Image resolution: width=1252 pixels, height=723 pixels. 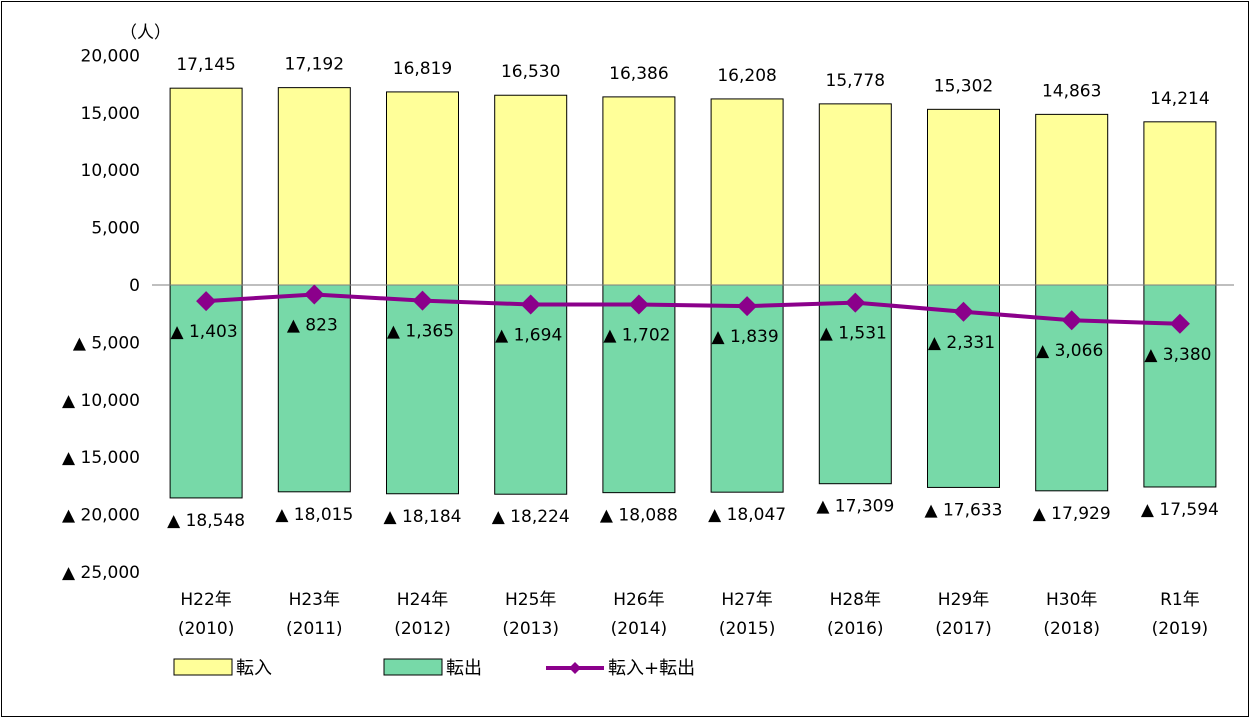 I want to click on data-label-tenshutsu: ▲ 18,047, so click(x=747, y=515).